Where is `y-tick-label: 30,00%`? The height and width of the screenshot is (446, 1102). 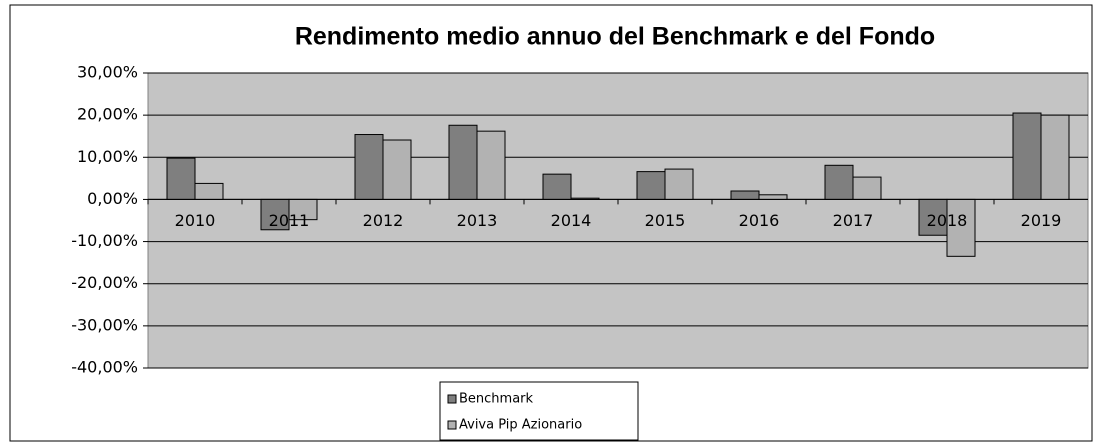
y-tick-label: 30,00% is located at coordinates (107, 72).